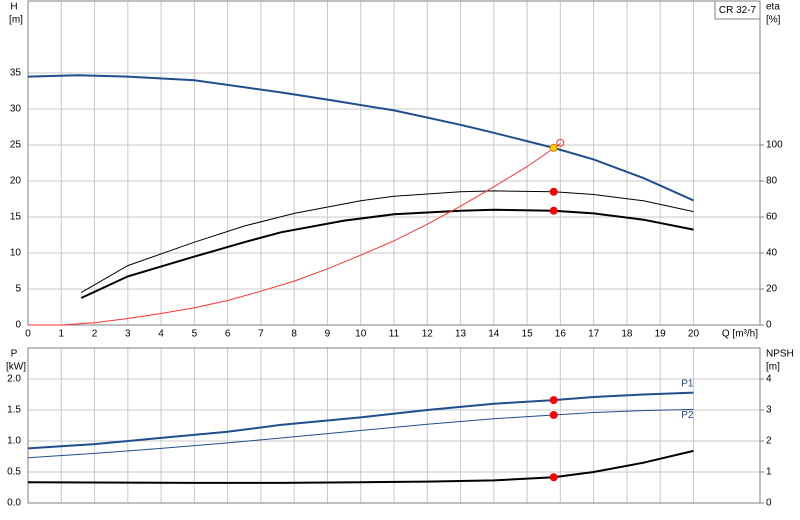 The width and height of the screenshot is (800, 520). What do you see at coordinates (428, 334) in the screenshot?
I see `x-tick-label: 12` at bounding box center [428, 334].